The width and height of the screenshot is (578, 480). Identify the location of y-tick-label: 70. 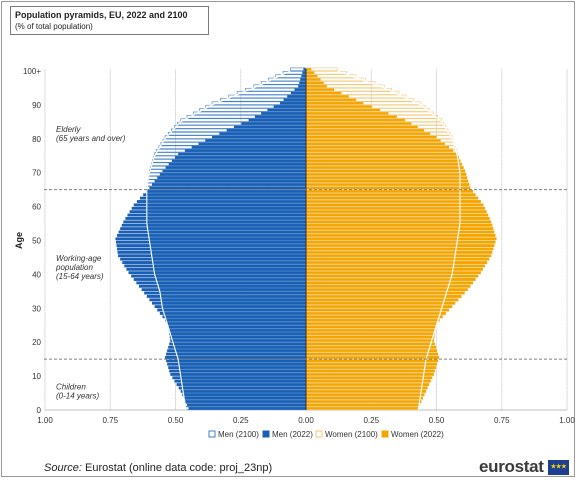
(36, 173).